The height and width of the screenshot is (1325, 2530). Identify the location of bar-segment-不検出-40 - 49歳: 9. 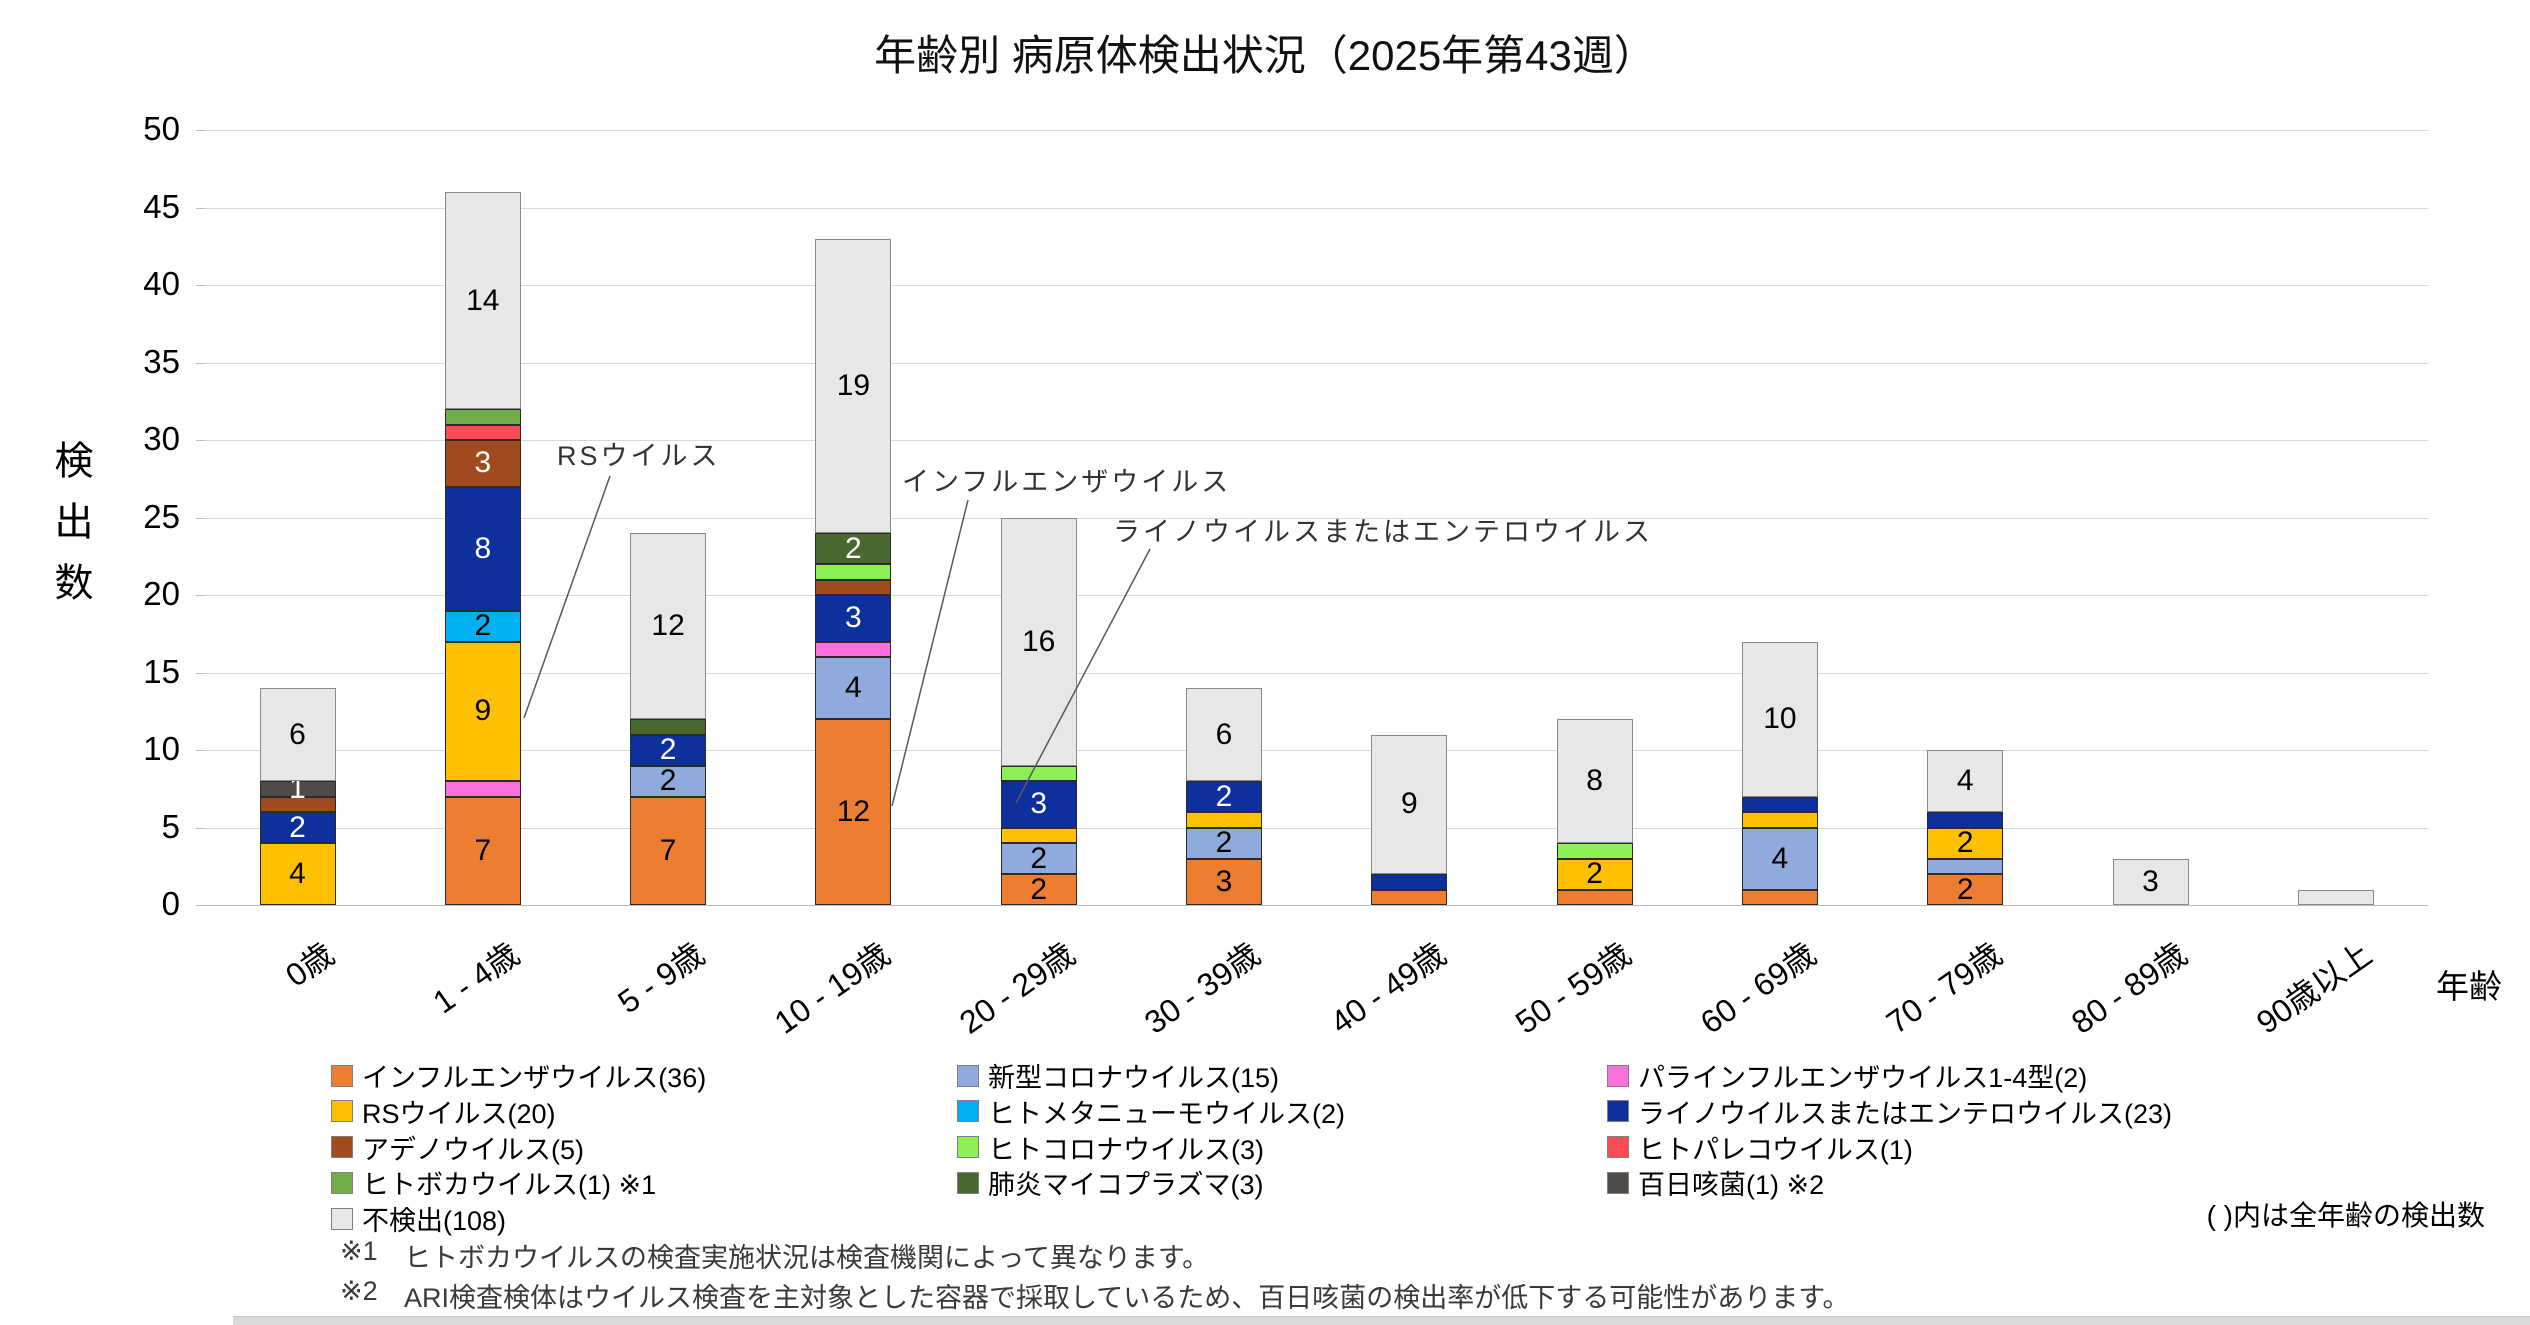
(1409, 804).